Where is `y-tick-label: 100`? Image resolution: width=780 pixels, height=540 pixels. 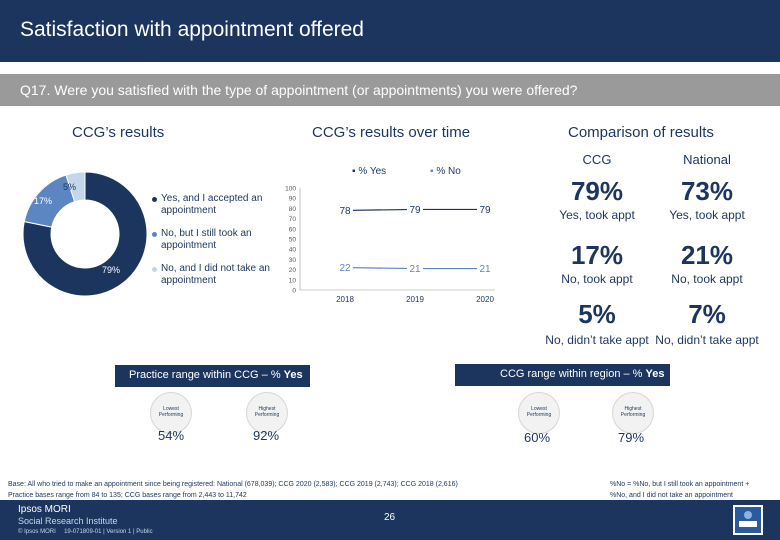 y-tick-label: 100 is located at coordinates (290, 189).